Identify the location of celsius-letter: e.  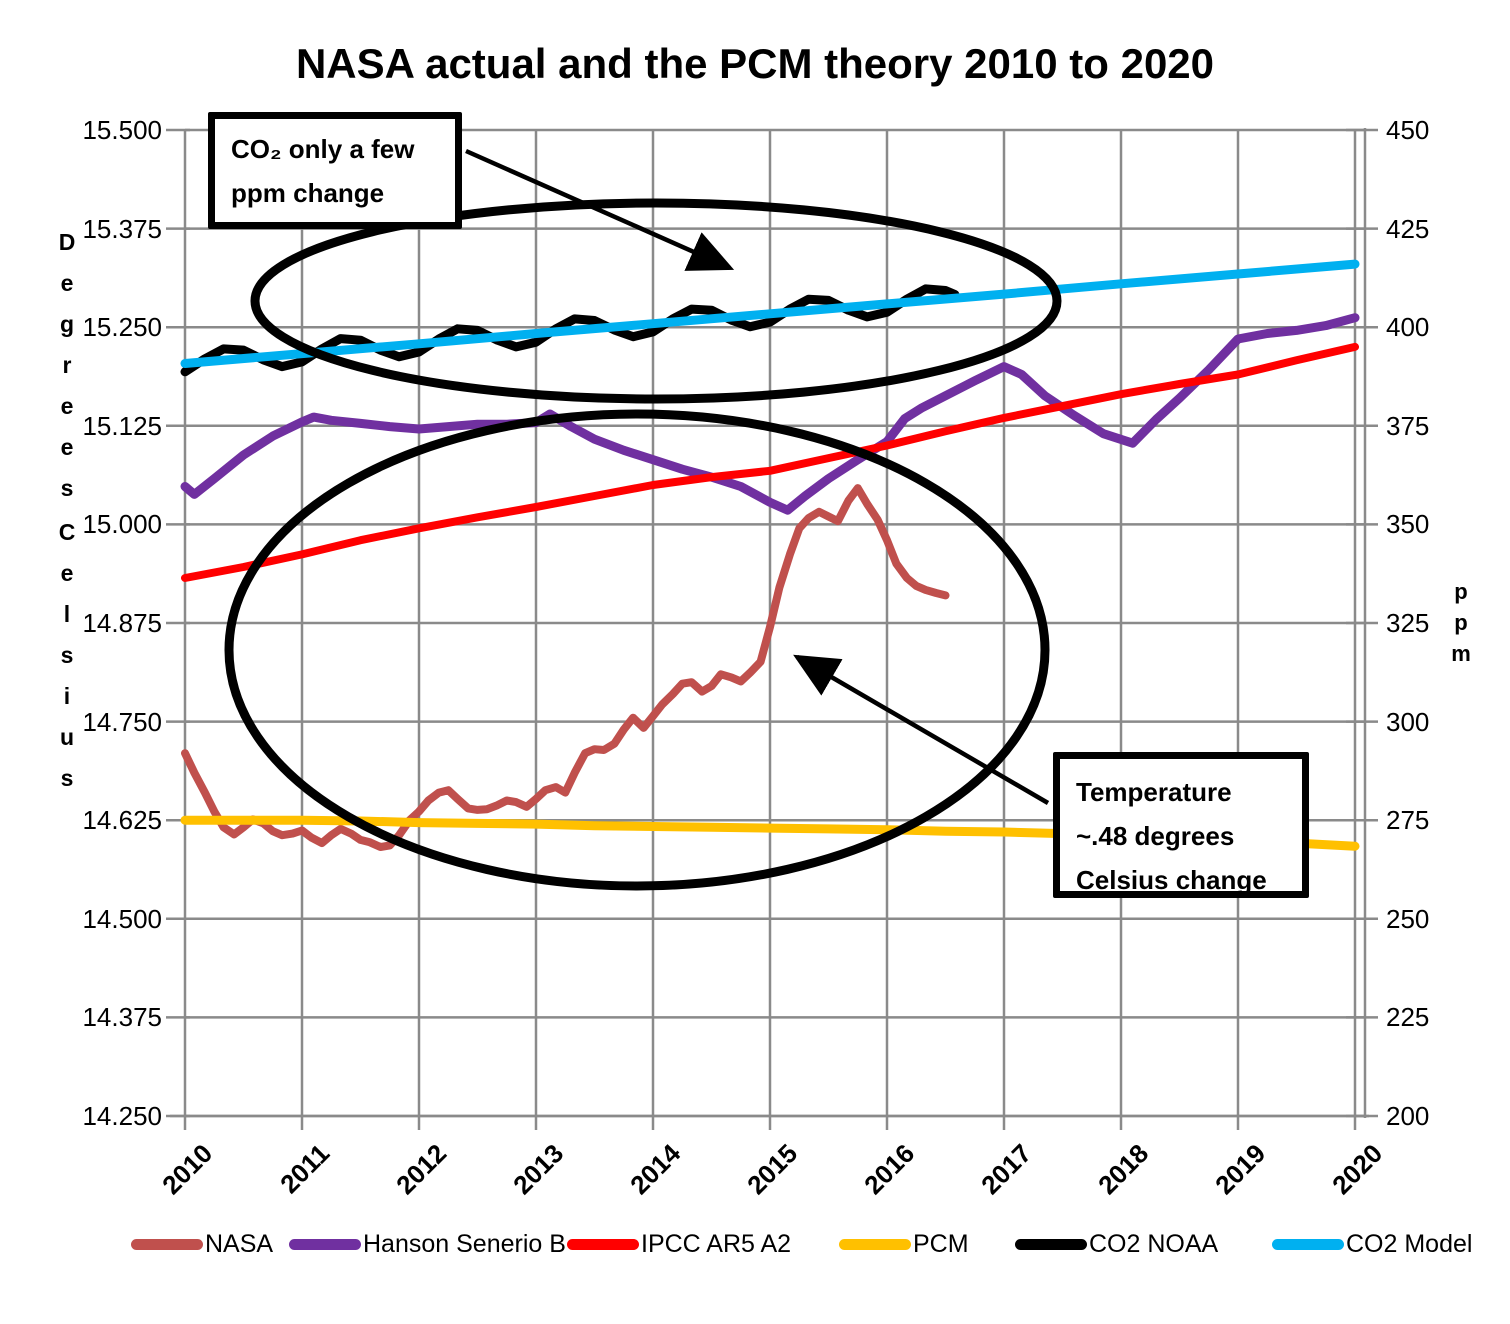
(67, 573).